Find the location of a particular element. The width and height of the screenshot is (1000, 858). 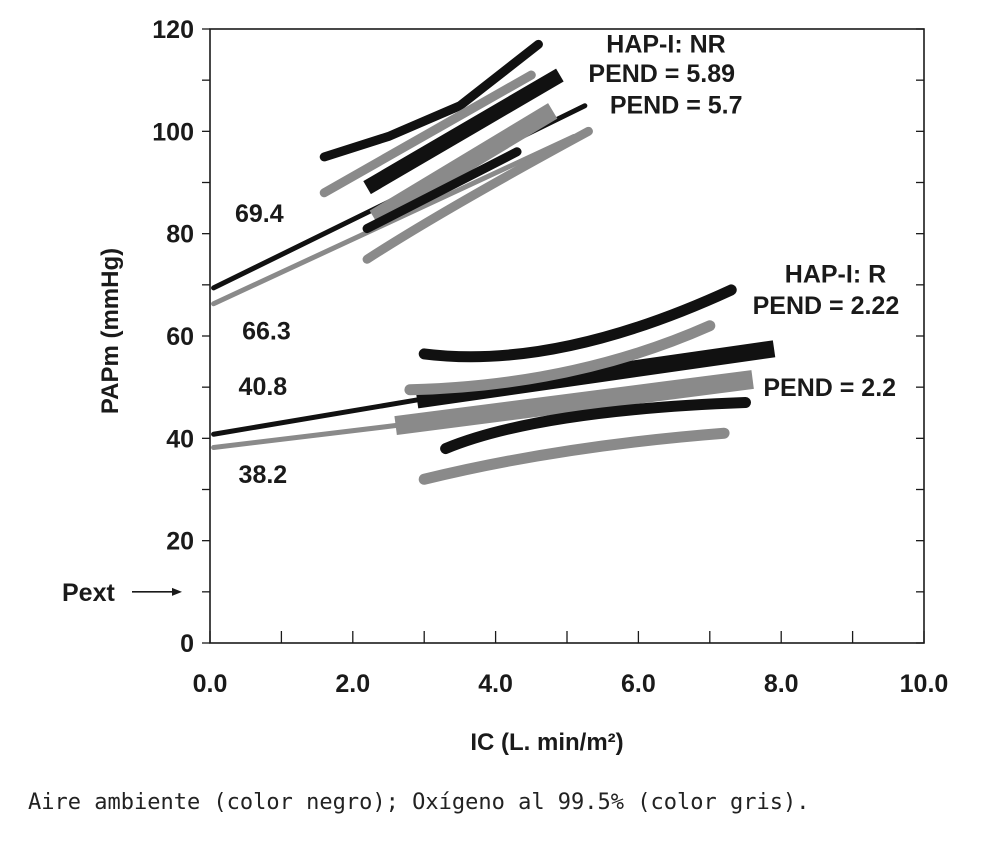

x-tick-label: 0.0 is located at coordinates (210, 684).